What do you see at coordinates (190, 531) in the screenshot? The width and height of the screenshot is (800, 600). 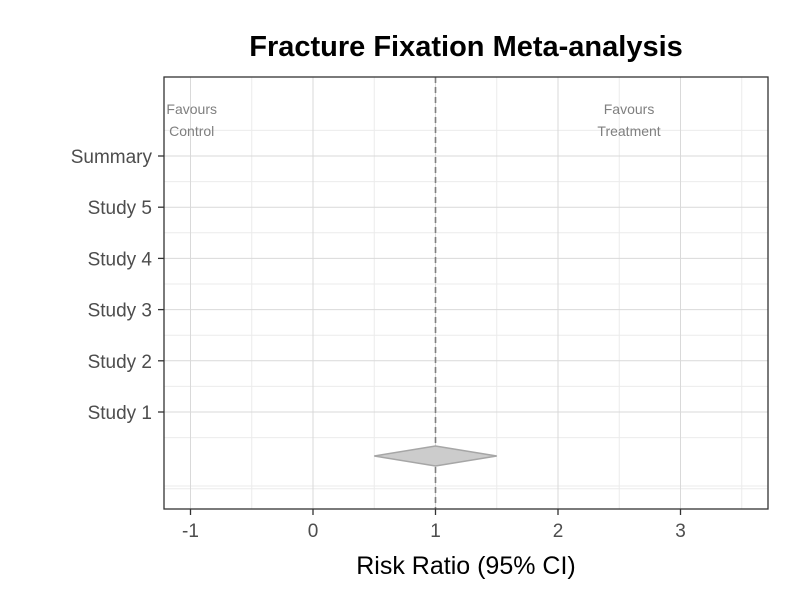 I see `x-tick-label: -1` at bounding box center [190, 531].